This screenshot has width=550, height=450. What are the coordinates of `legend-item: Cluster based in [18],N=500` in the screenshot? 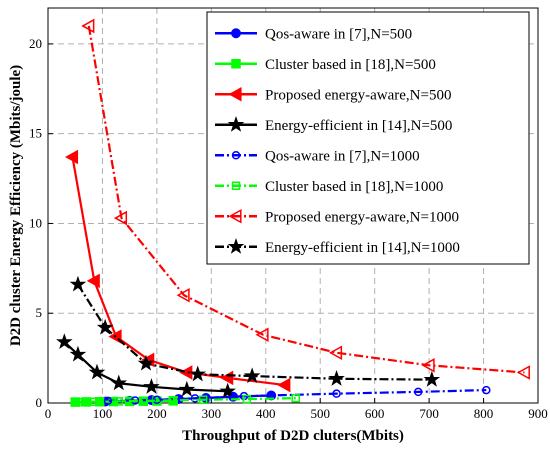 It's located at (325, 65).